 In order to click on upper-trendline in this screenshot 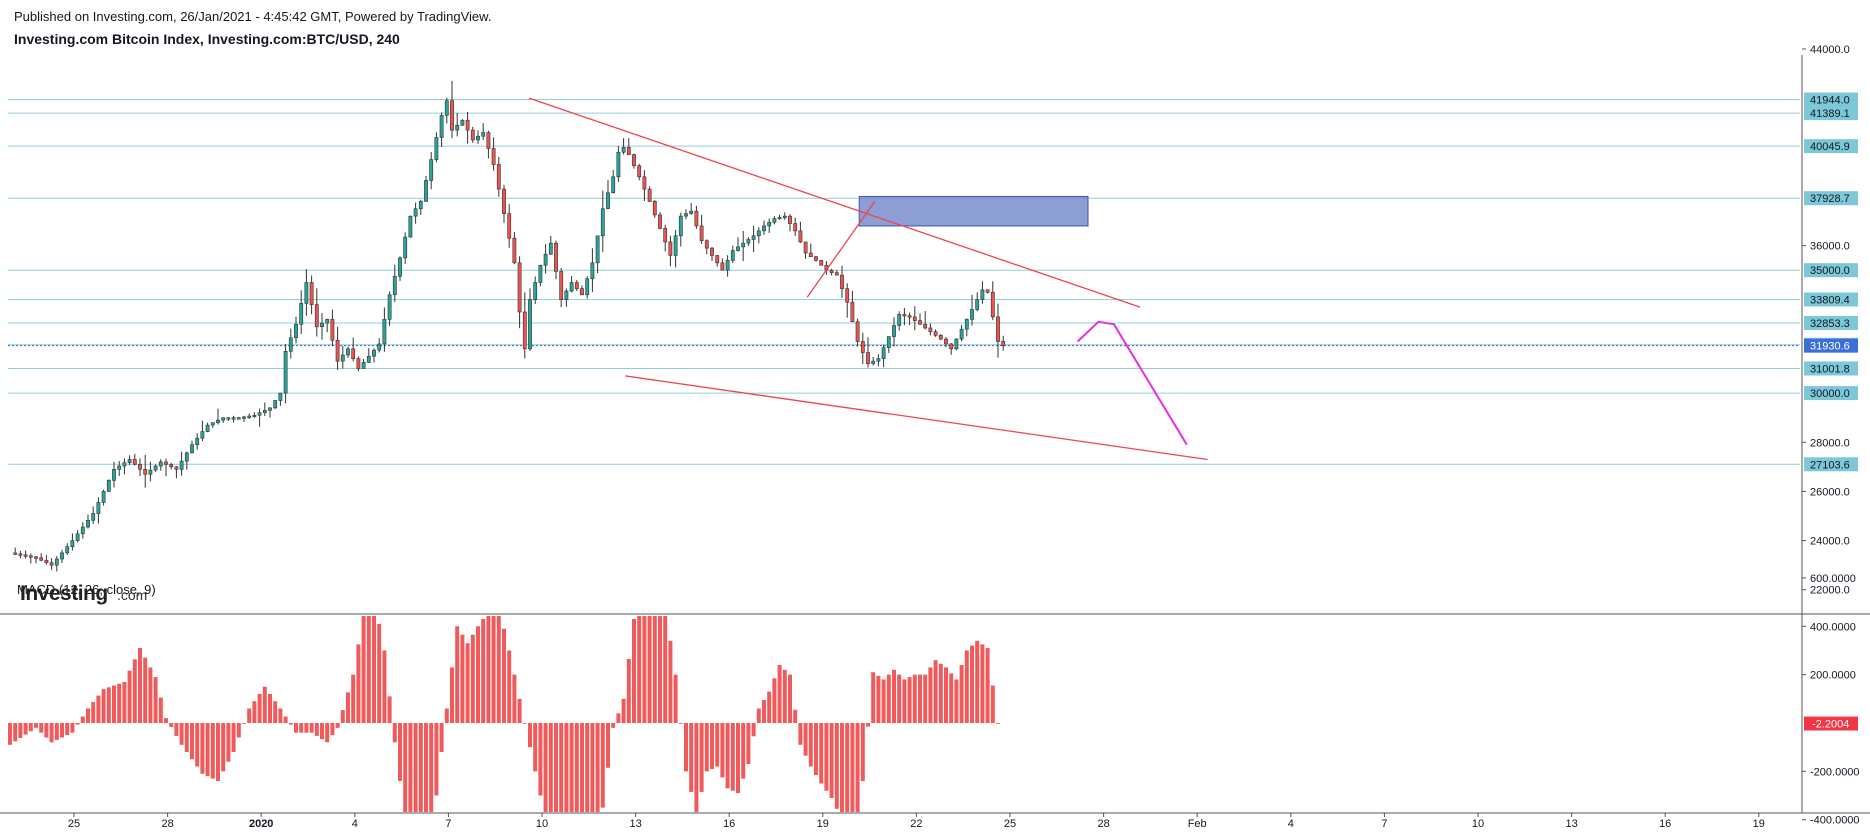, I will do `click(834, 202)`.